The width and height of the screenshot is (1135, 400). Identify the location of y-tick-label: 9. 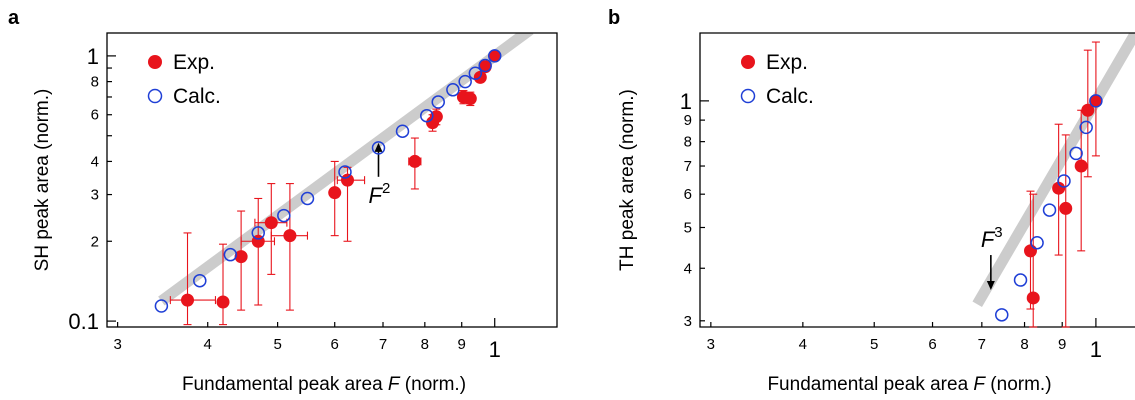
(688, 120).